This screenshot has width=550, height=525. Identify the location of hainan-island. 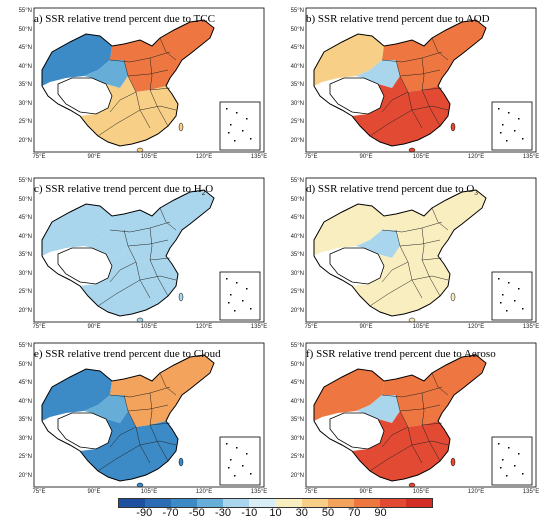
(140, 150).